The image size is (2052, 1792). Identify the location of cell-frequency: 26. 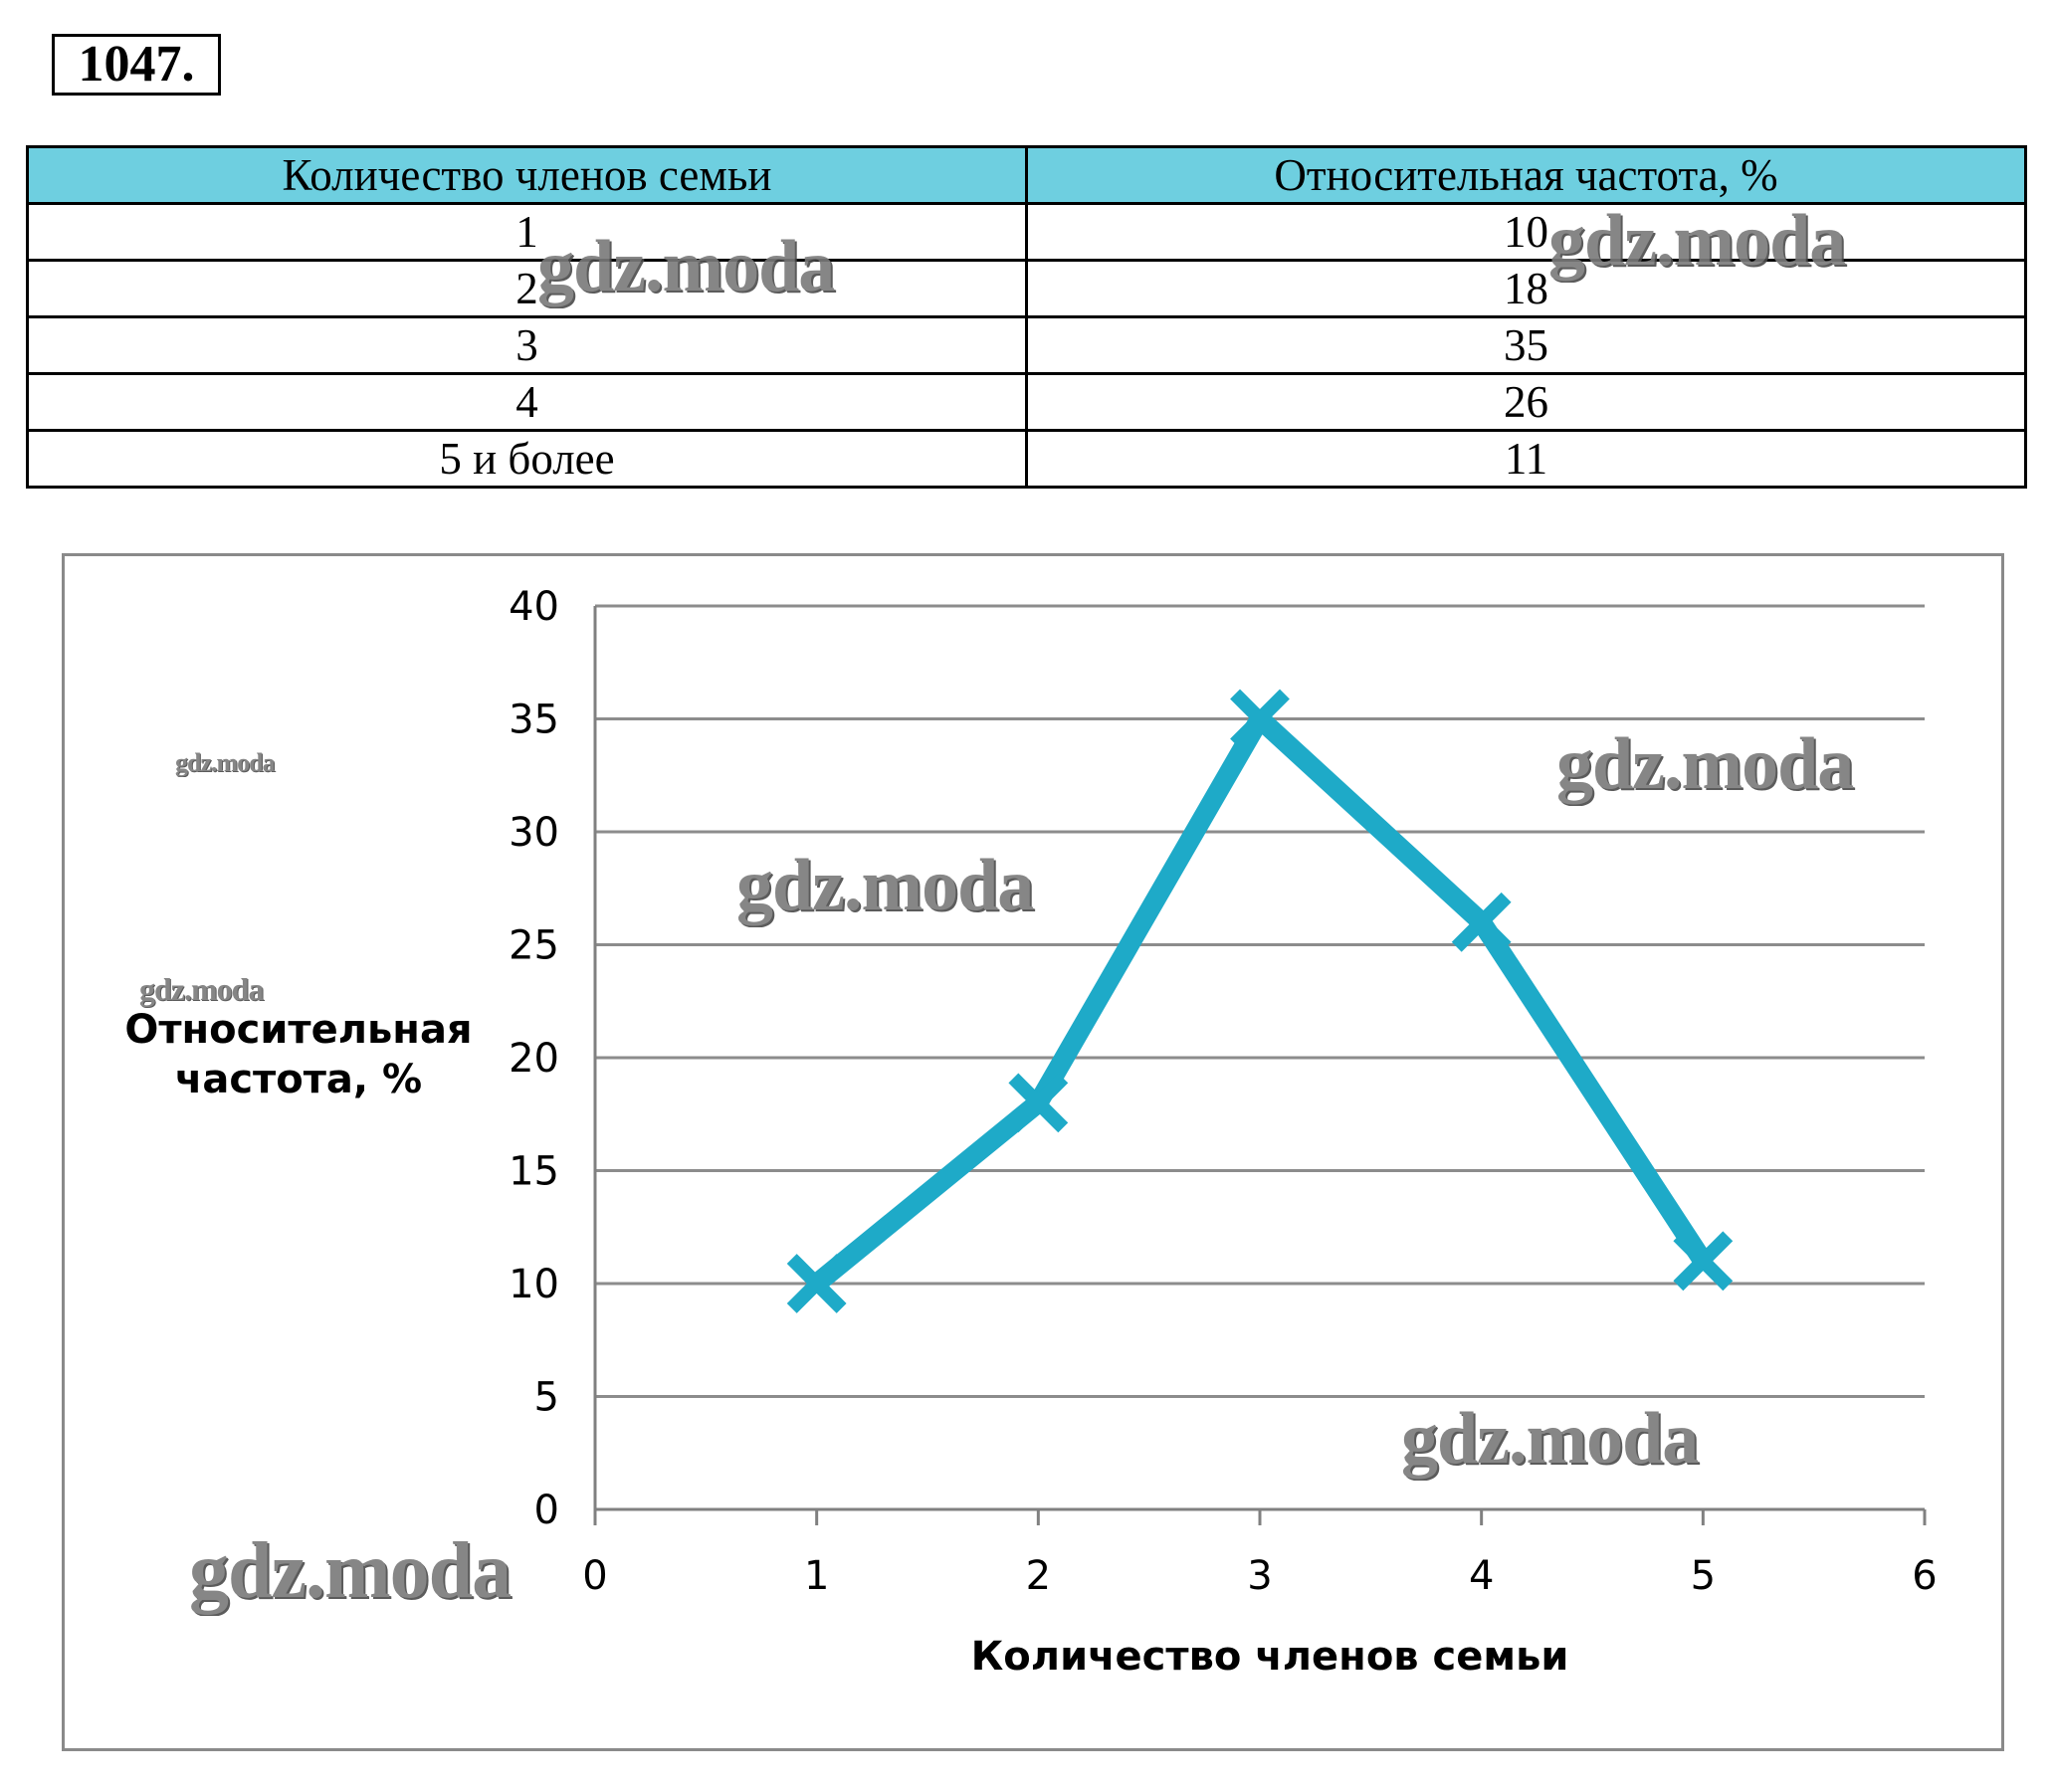
(1526, 402).